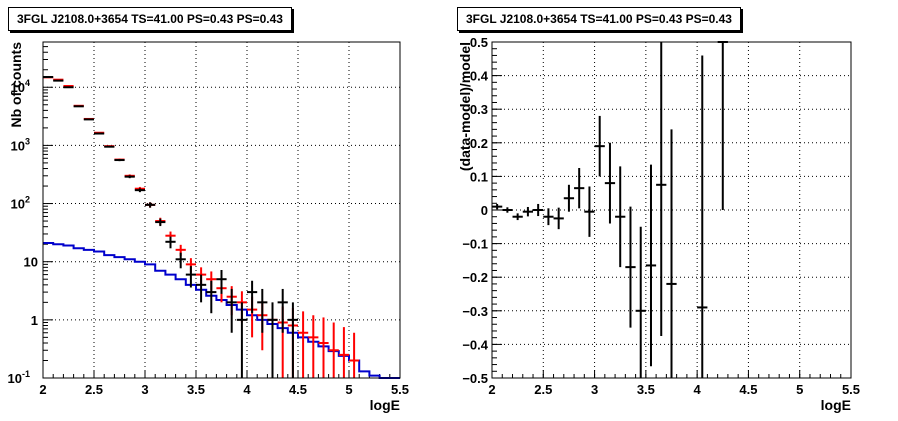 The height and width of the screenshot is (421, 898). What do you see at coordinates (26, 374) in the screenshot?
I see `y-tick-exponent: -1` at bounding box center [26, 374].